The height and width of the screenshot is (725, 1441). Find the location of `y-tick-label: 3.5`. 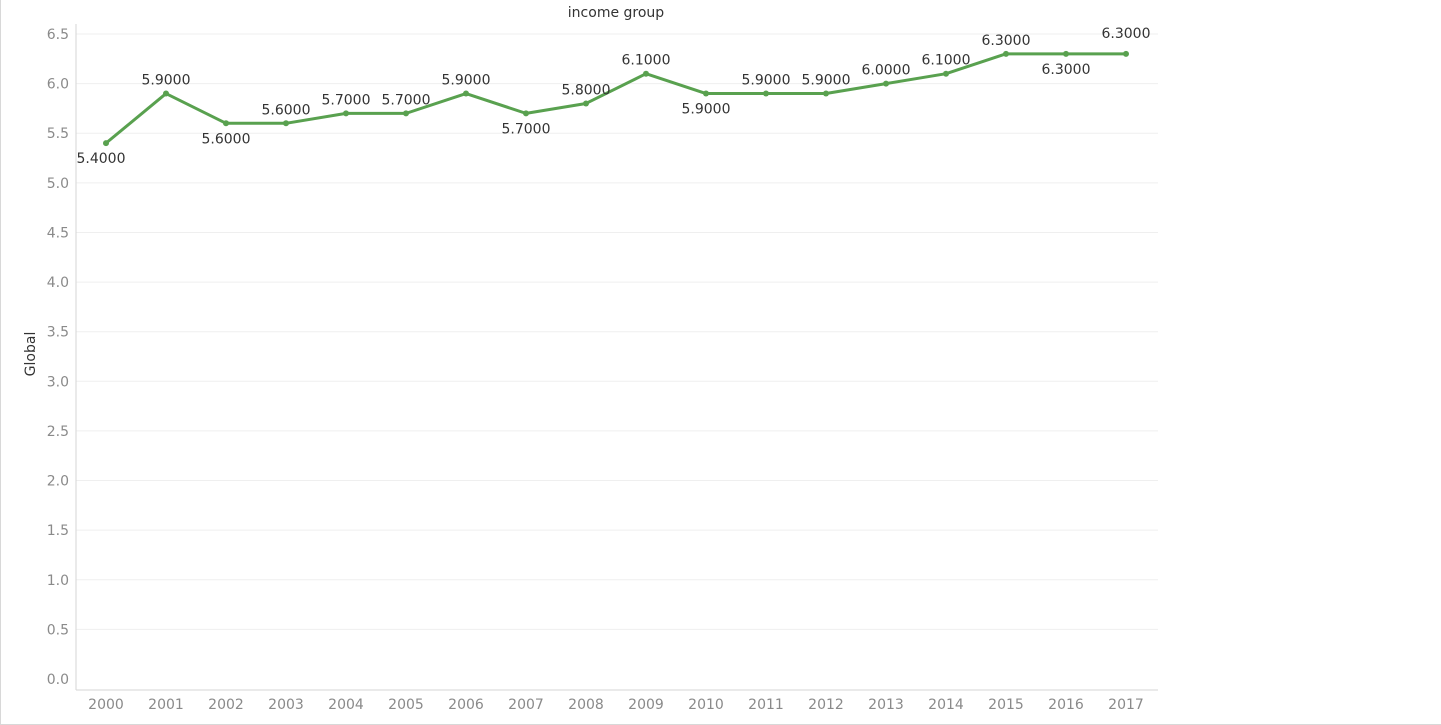

y-tick-label: 3.5 is located at coordinates (58, 333).